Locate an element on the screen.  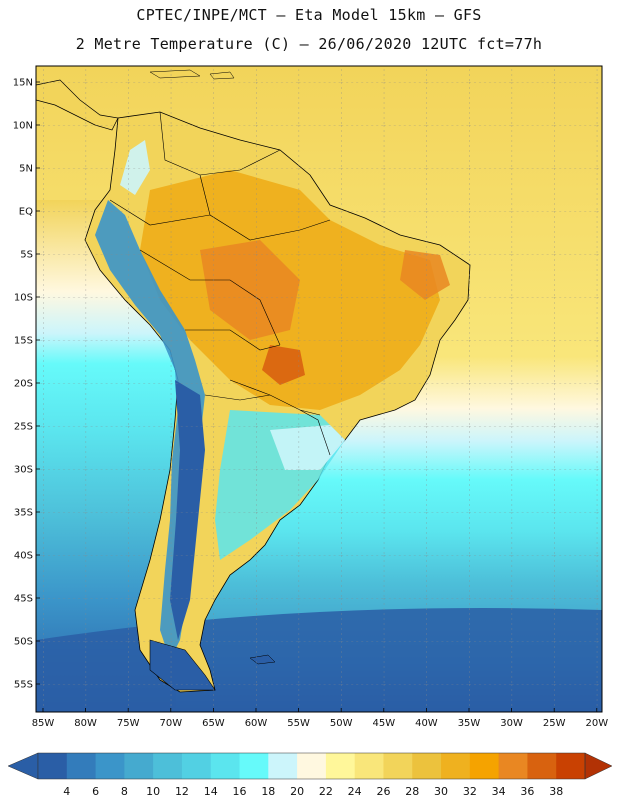
lat-label: 15S is located at coordinates (23, 341).